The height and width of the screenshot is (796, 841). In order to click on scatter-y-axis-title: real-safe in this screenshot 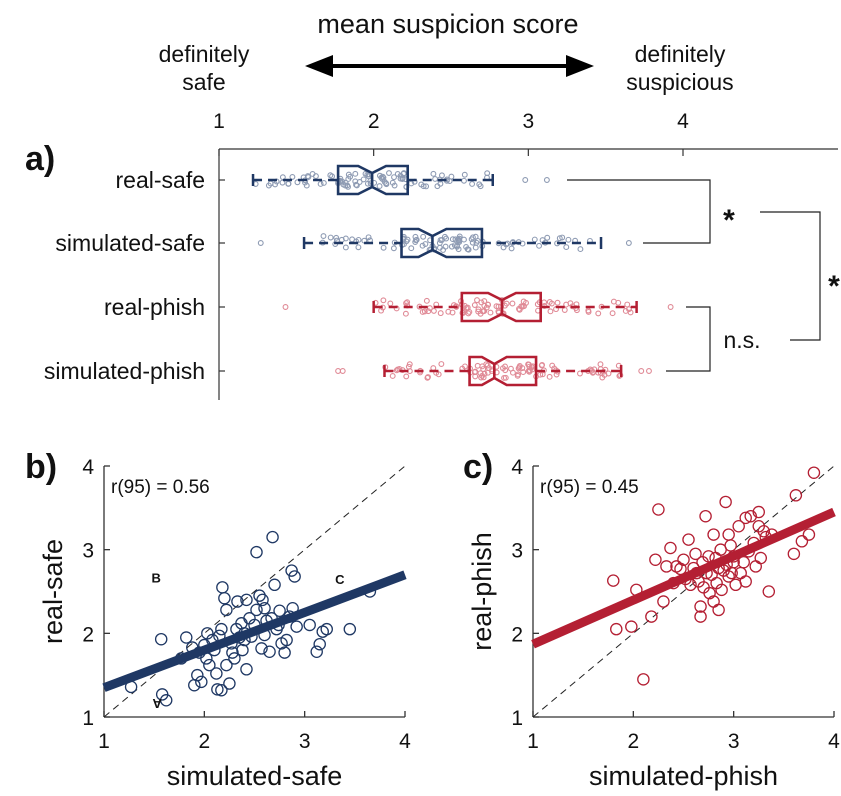, I will do `click(53, 591)`.